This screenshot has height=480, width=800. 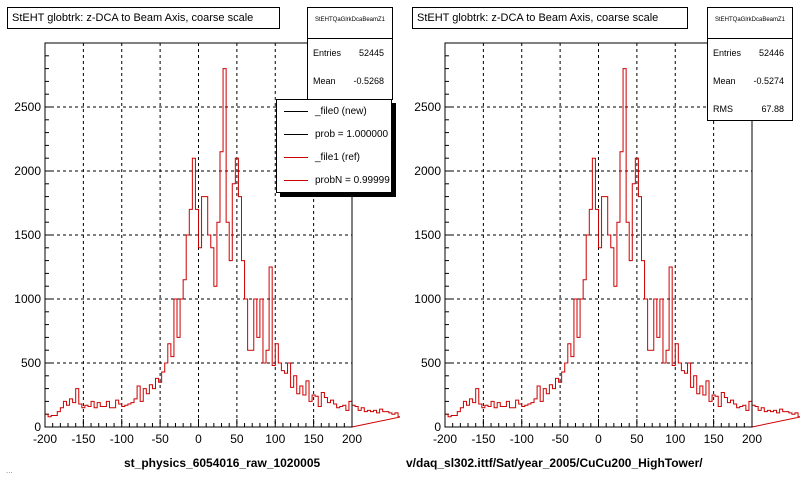 I want to click on stats-row-mean: Mean -0.5268, so click(x=350, y=81).